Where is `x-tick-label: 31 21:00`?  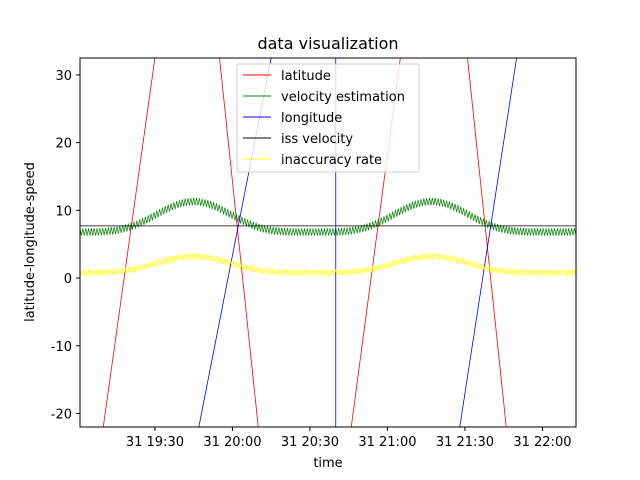
x-tick-label: 31 21:00 is located at coordinates (387, 442).